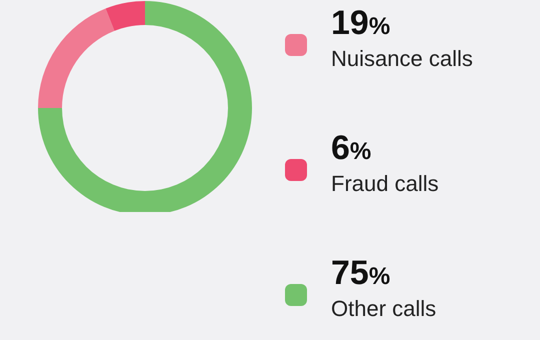  What do you see at coordinates (360, 274) in the screenshot?
I see `data-label: 75%` at bounding box center [360, 274].